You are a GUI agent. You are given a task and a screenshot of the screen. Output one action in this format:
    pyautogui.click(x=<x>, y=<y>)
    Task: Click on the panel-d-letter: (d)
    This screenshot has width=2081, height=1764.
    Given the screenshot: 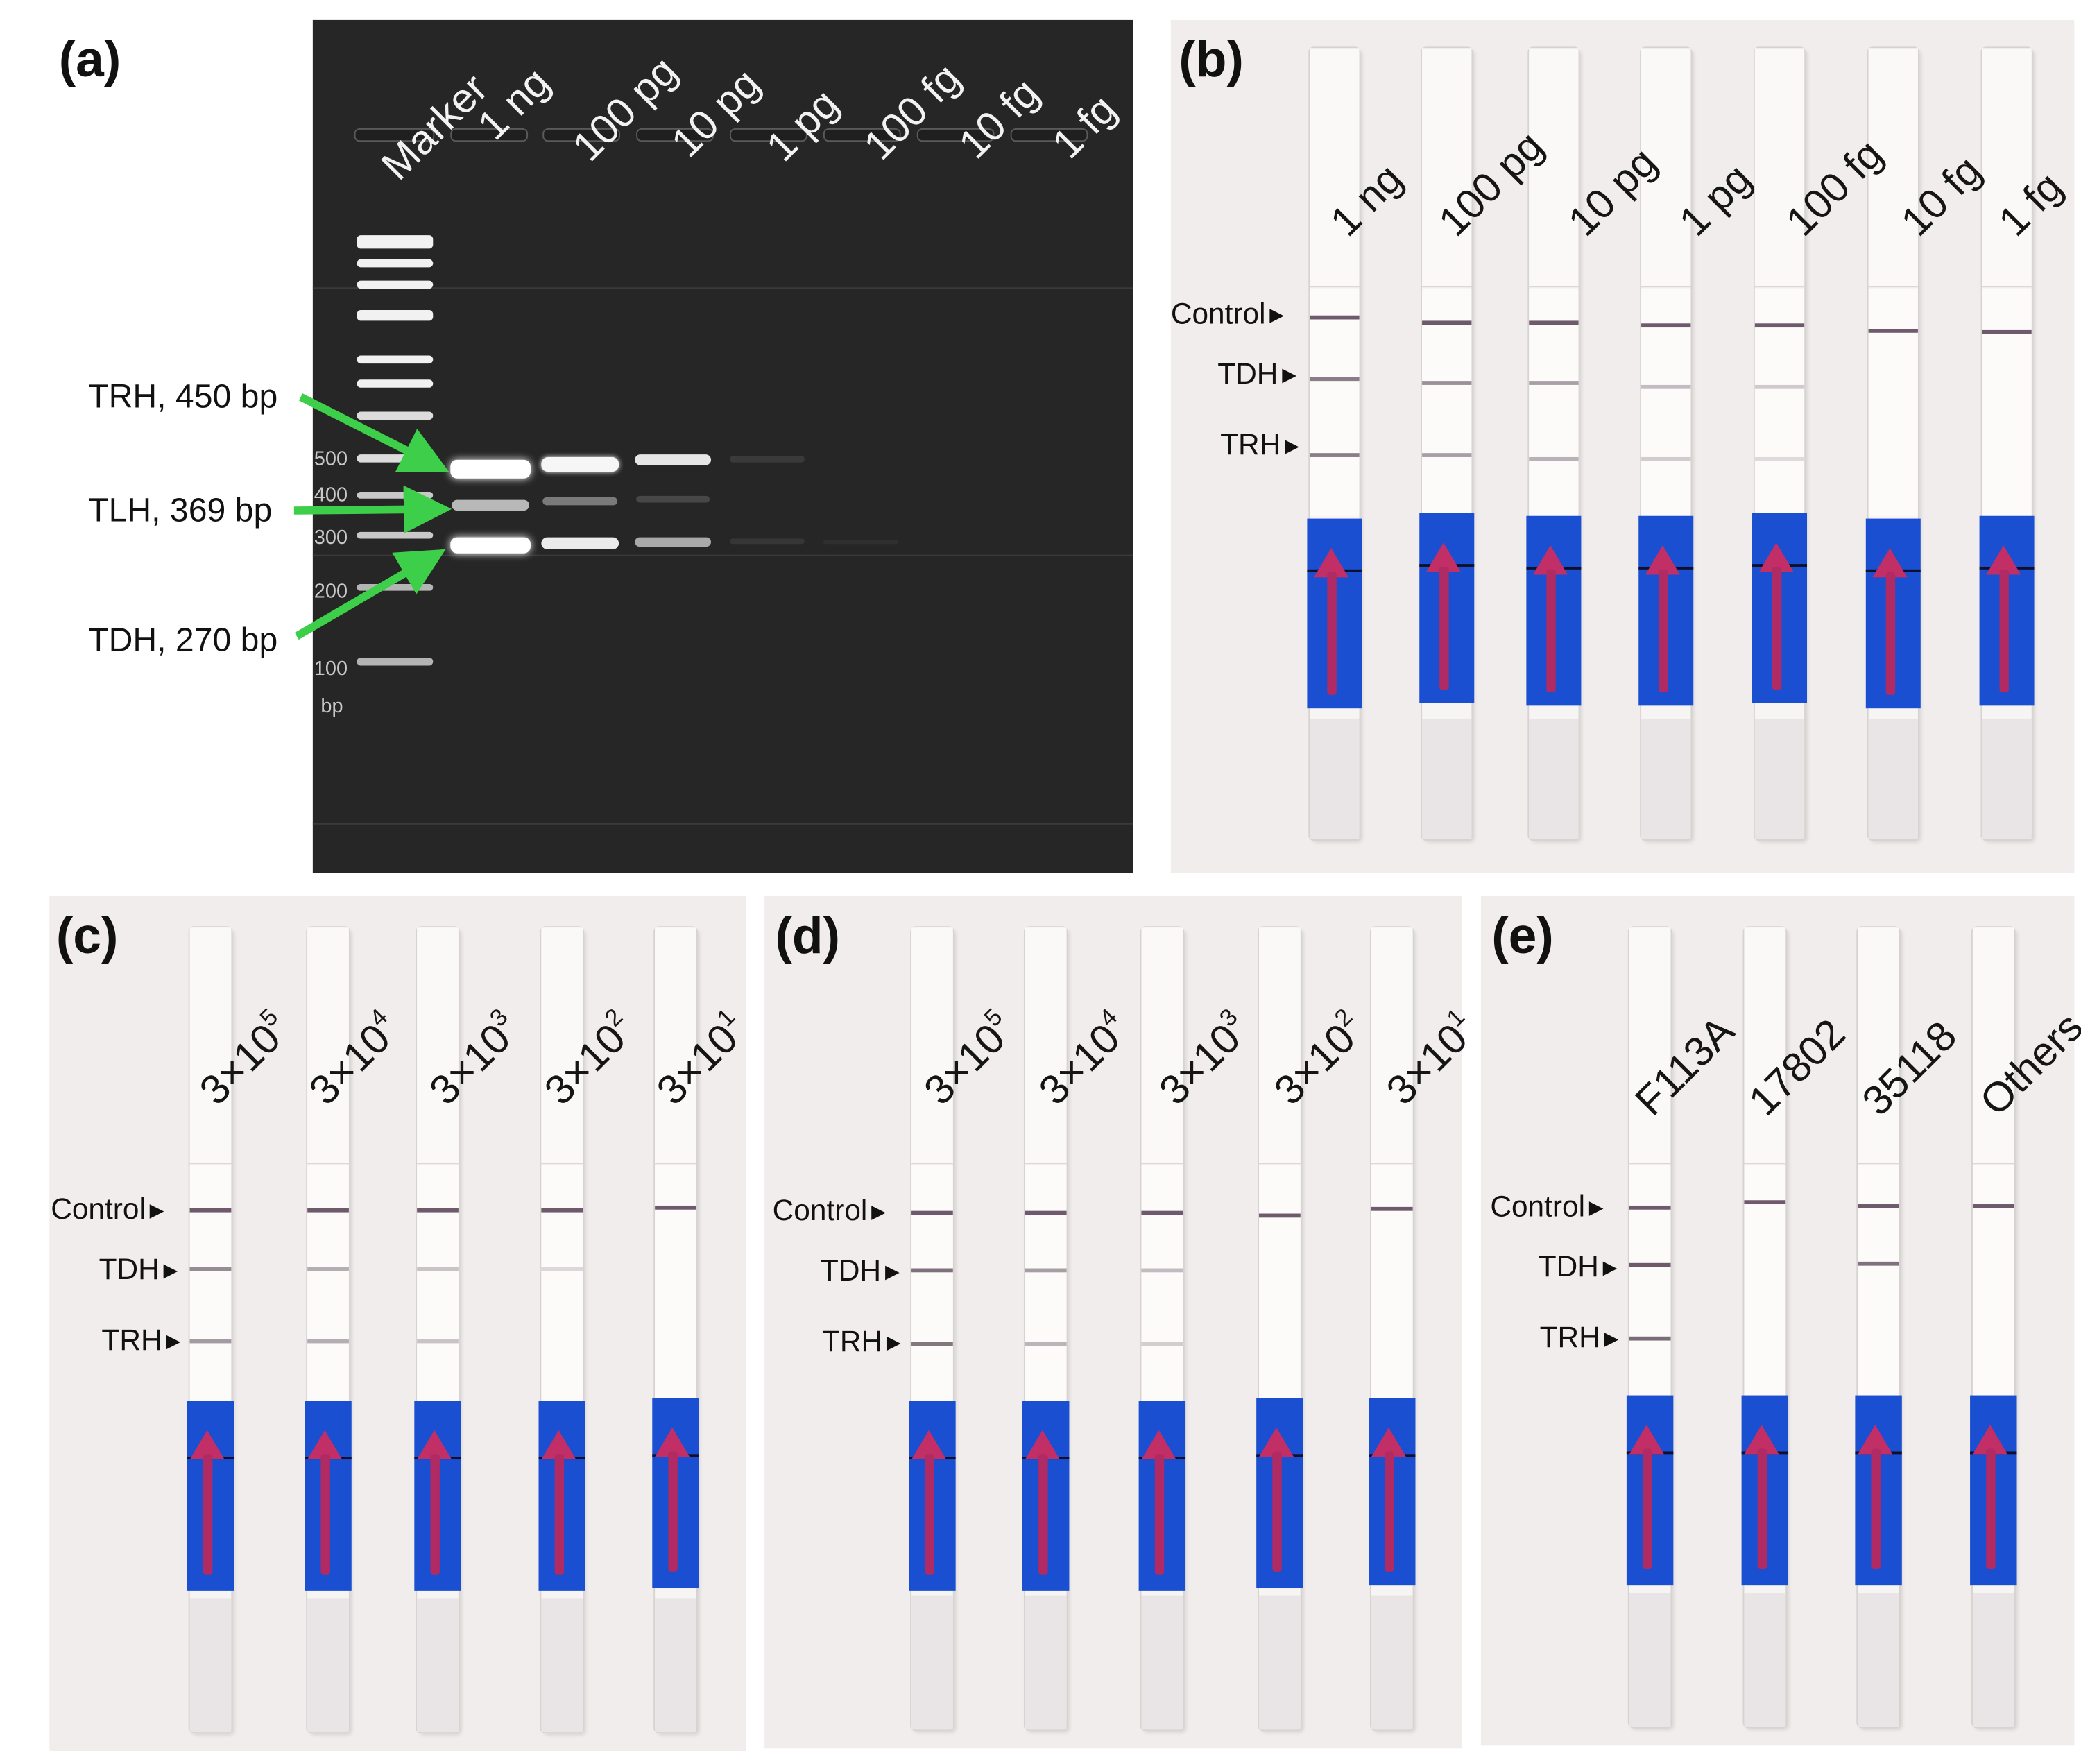 What is the action you would take?
    pyautogui.click(x=808, y=937)
    